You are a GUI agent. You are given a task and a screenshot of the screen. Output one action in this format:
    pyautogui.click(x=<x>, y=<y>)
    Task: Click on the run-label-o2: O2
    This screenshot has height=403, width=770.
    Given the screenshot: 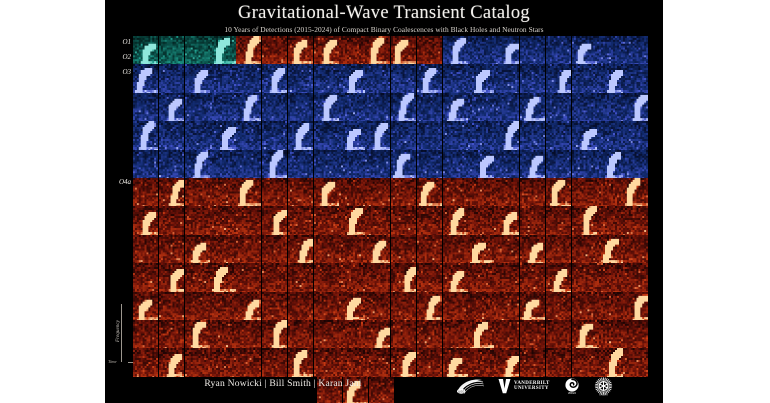 What is the action you would take?
    pyautogui.click(x=126, y=57)
    